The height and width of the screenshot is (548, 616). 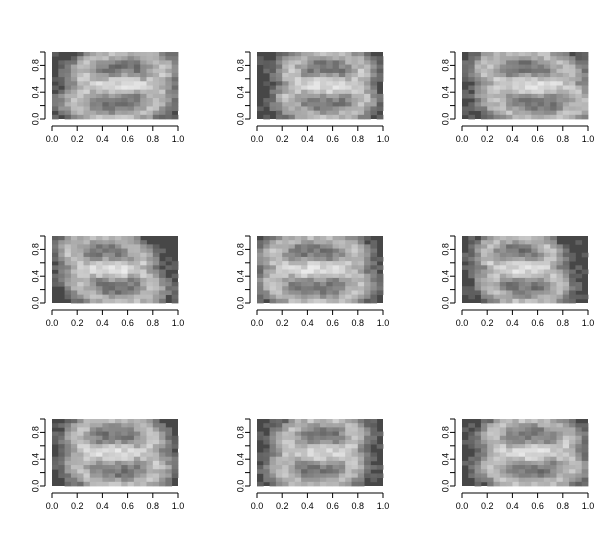 I want to click on x-tick-label: 0.4, so click(x=512, y=506).